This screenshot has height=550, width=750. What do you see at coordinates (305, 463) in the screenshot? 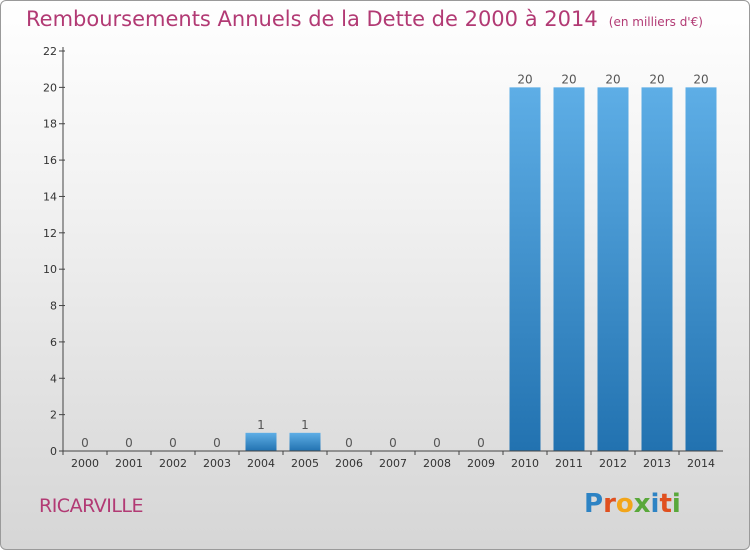
I see `x-tick-label: 2005` at bounding box center [305, 463].